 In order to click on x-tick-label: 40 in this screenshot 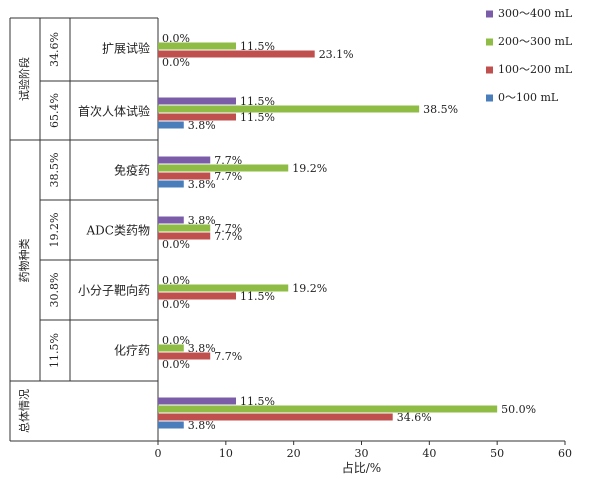, I will do `click(429, 453)`.